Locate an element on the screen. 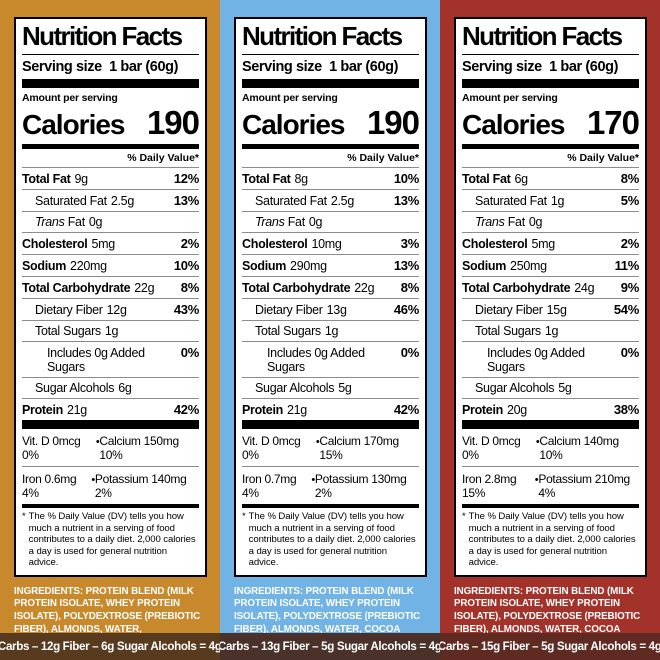  nutrient-name-text: Includes 0g Added Sugars is located at coordinates (316, 360).